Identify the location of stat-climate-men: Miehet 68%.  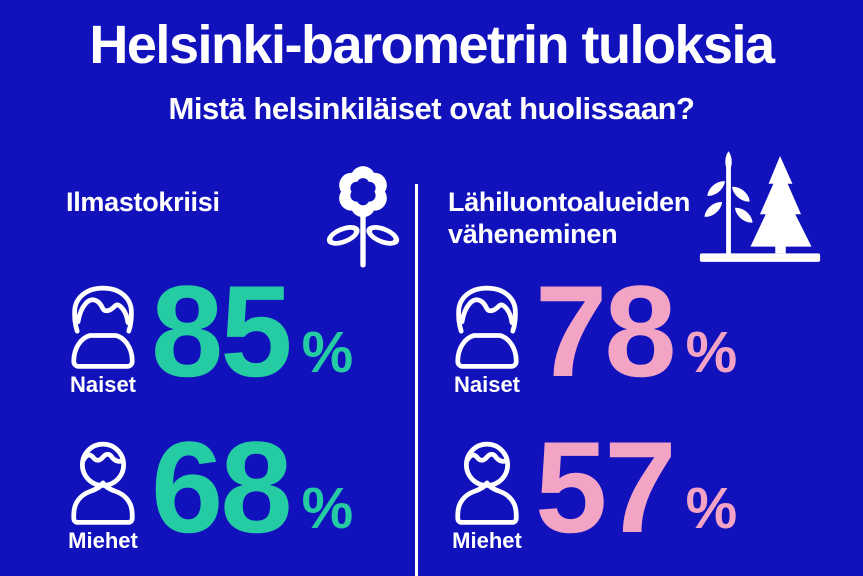
(239, 495).